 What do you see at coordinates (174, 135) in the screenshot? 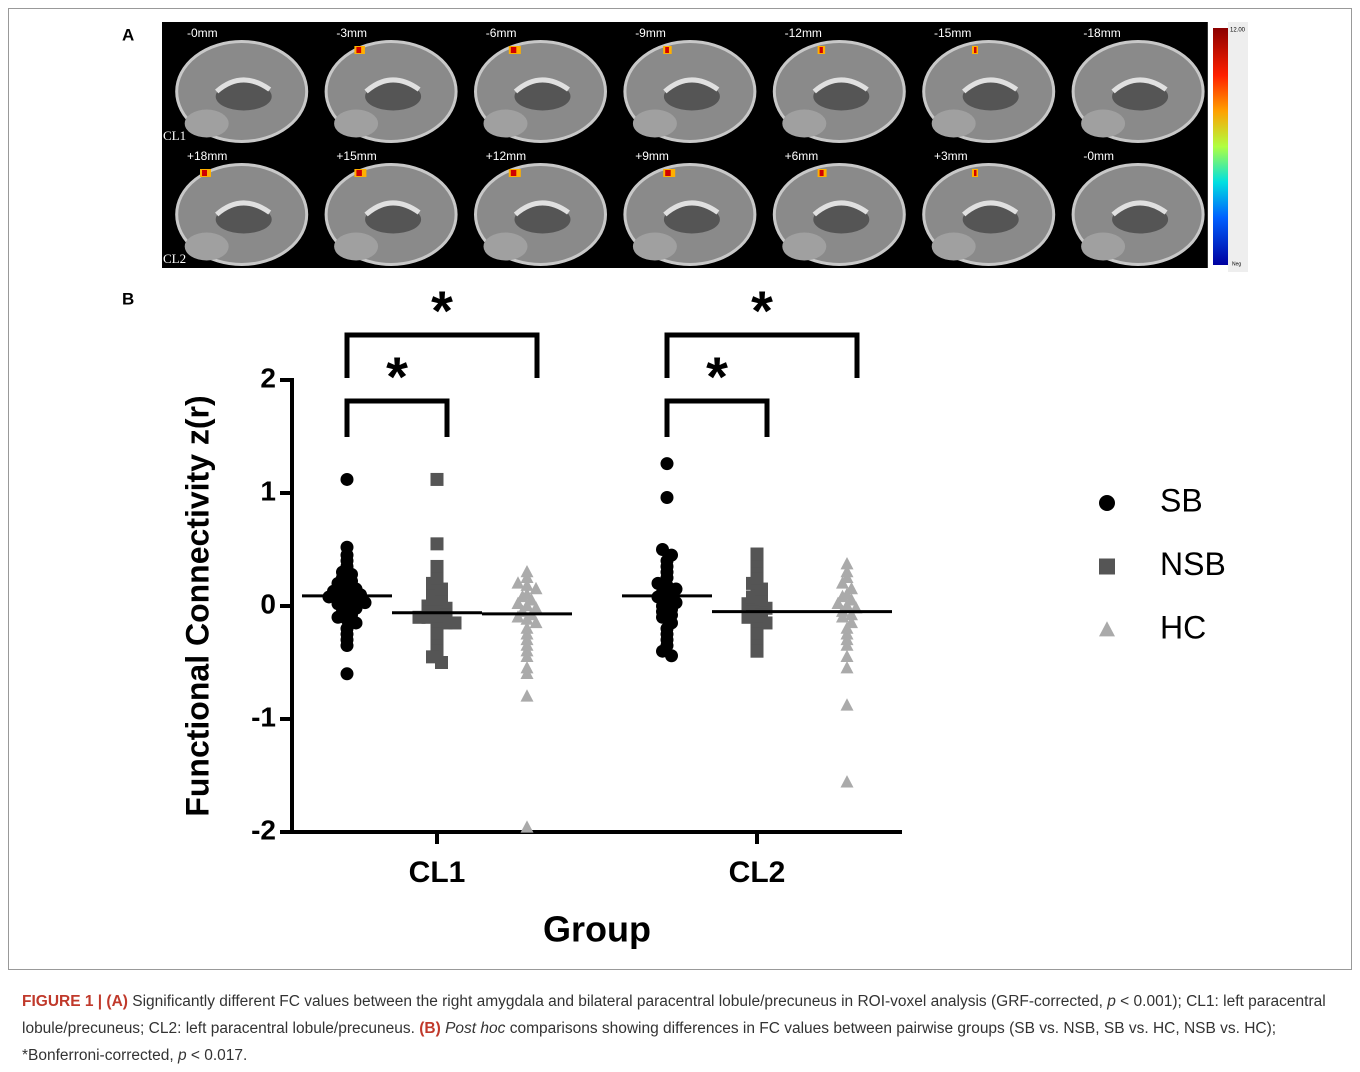
I see `row-label: CL1` at bounding box center [174, 135].